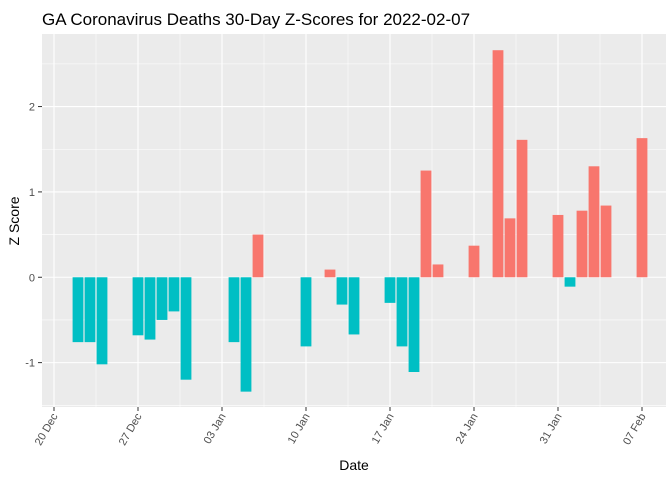 The height and width of the screenshot is (480, 672). I want to click on y-axis: -1 0 1 2, so click(33, 236).